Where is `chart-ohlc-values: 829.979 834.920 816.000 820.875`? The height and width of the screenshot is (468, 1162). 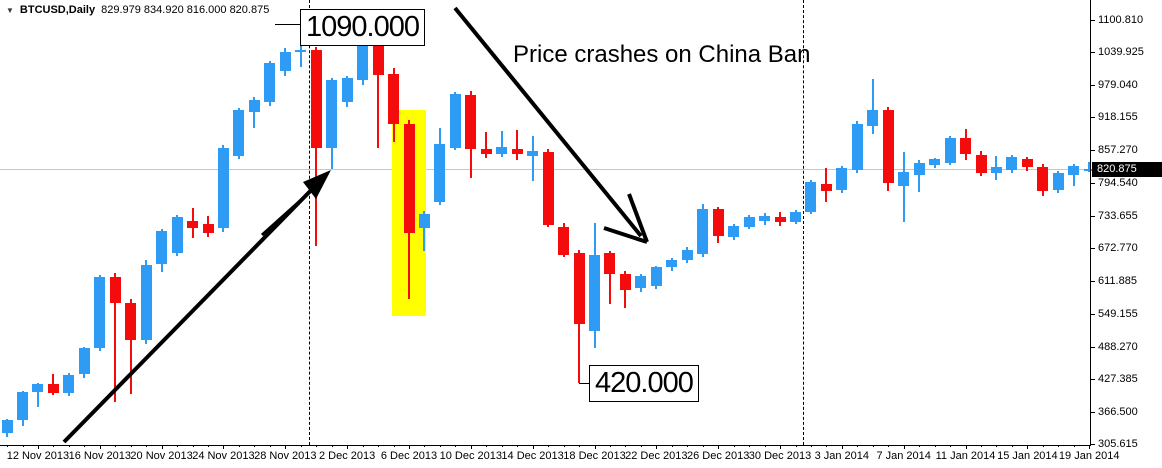 chart-ohlc-values: 829.979 834.920 816.000 820.875 is located at coordinates (185, 10).